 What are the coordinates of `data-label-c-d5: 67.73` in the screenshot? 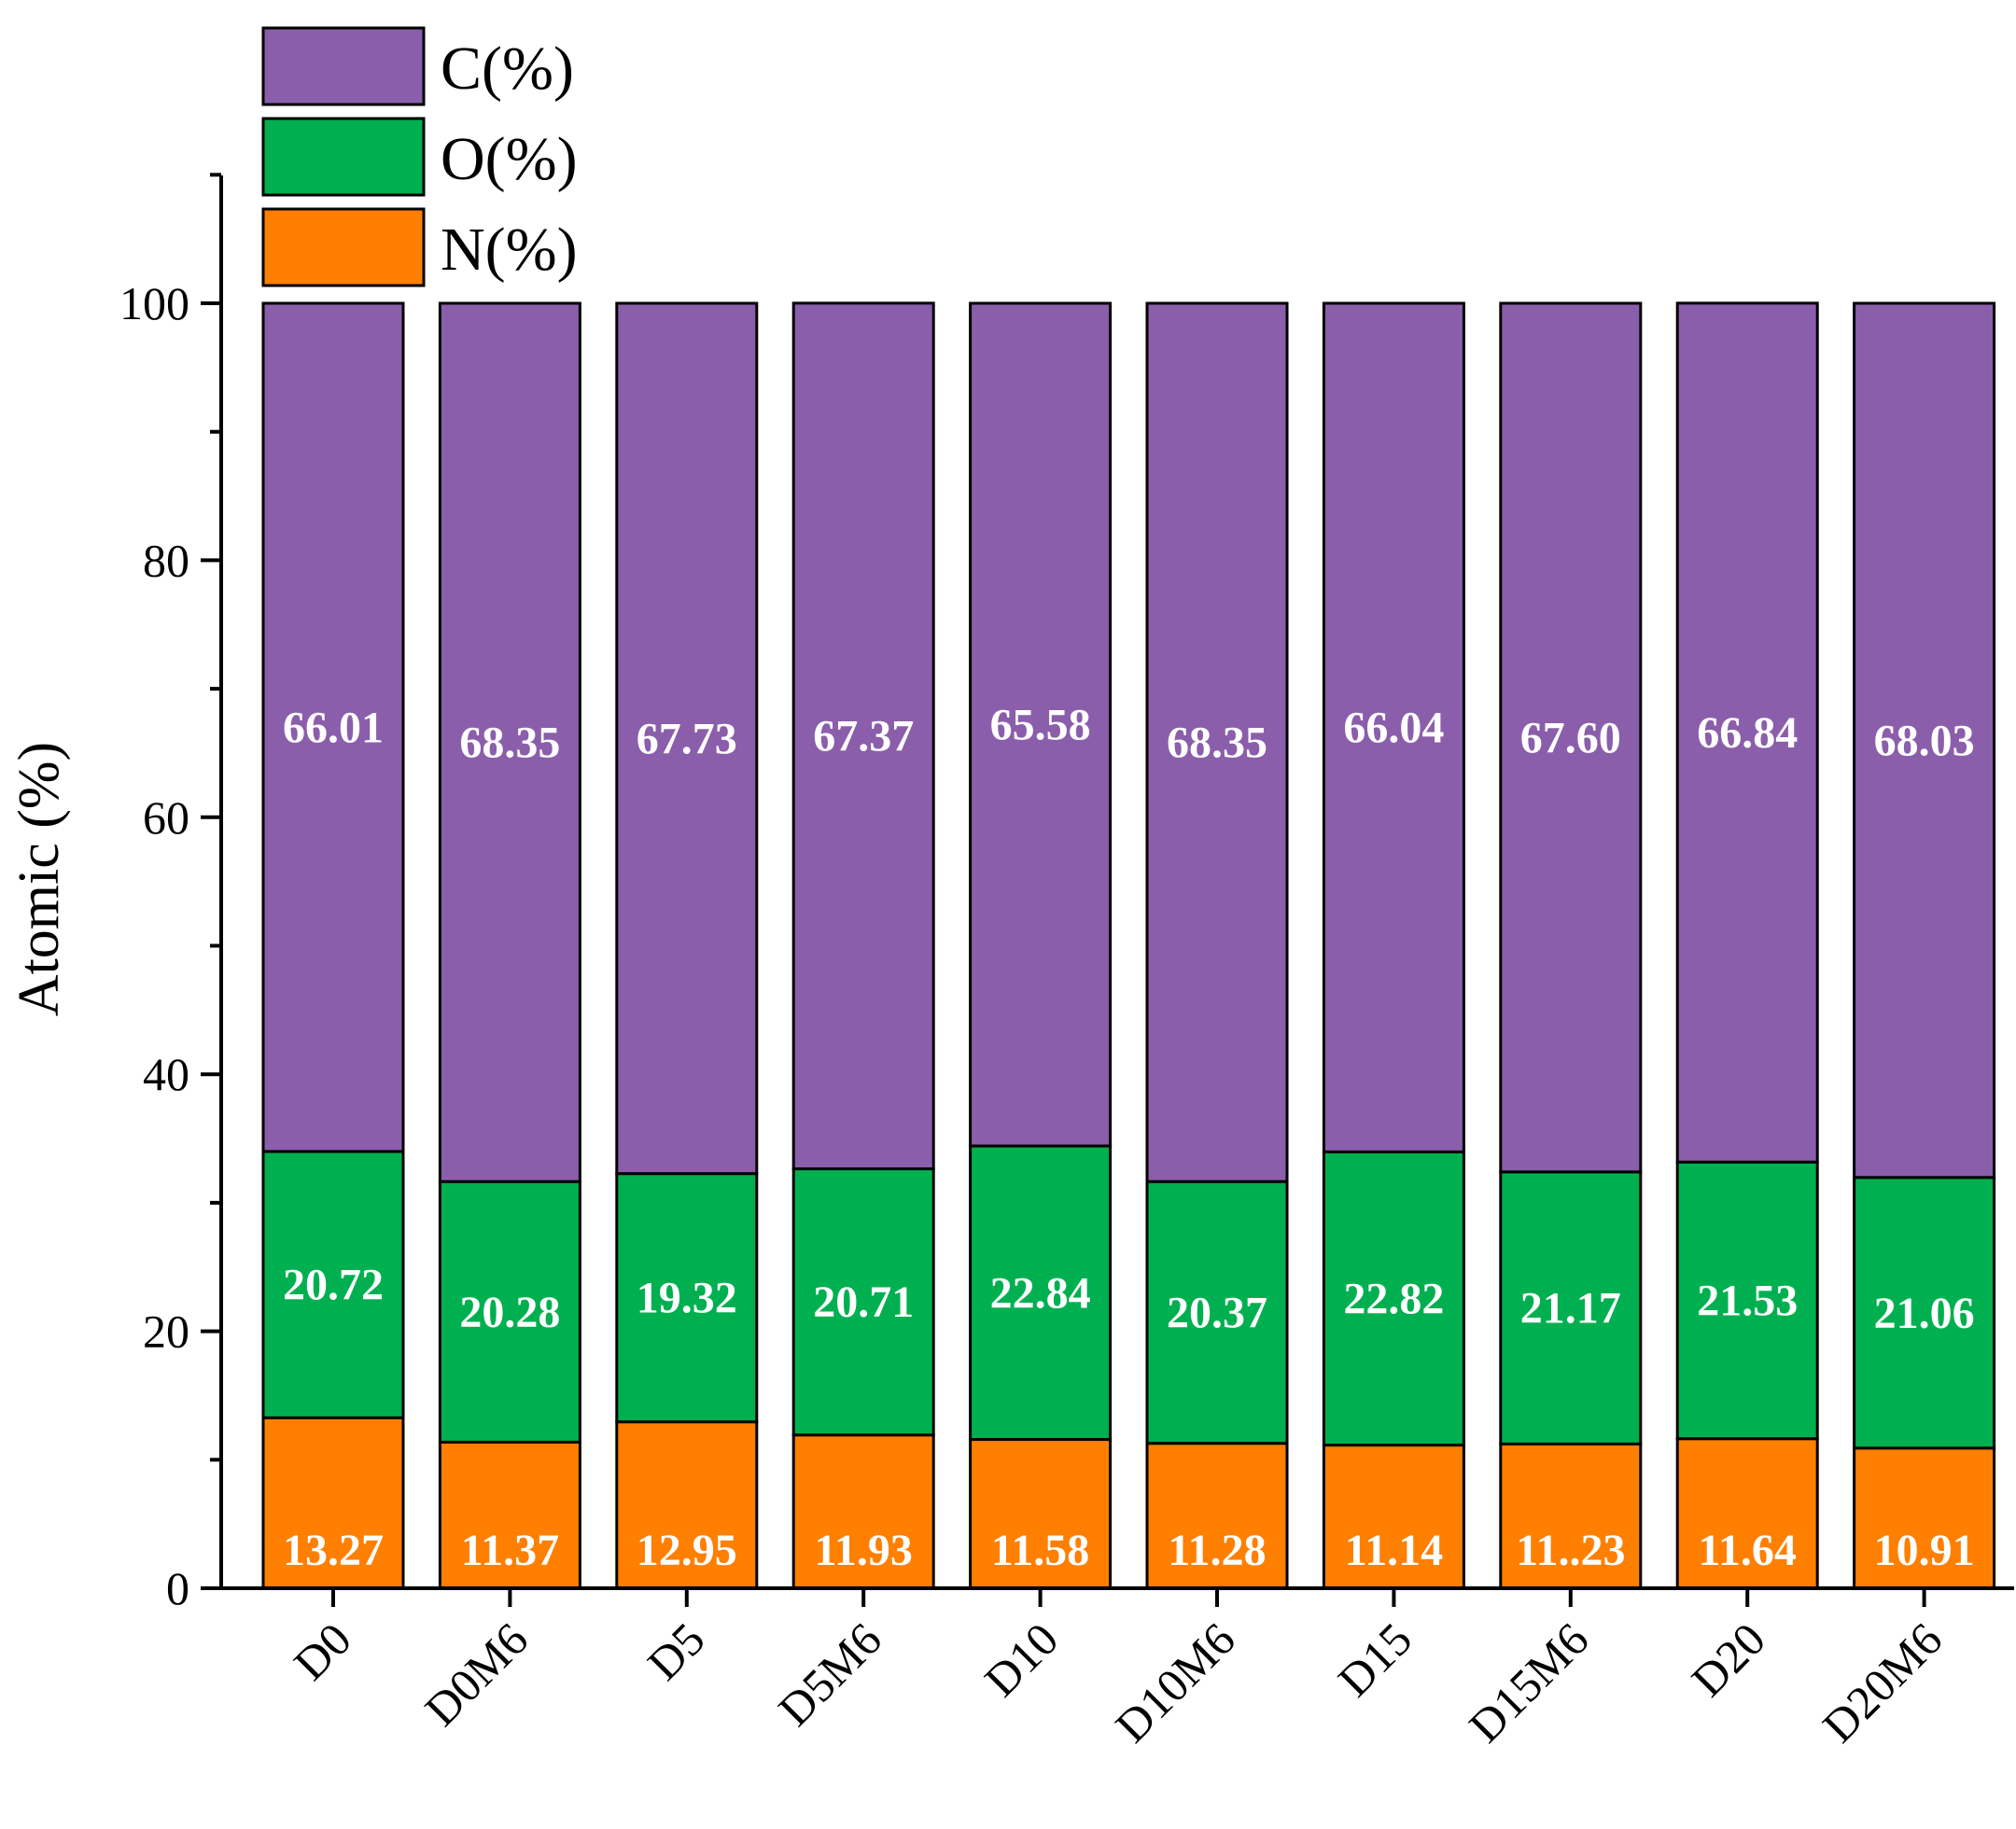 It's located at (687, 739).